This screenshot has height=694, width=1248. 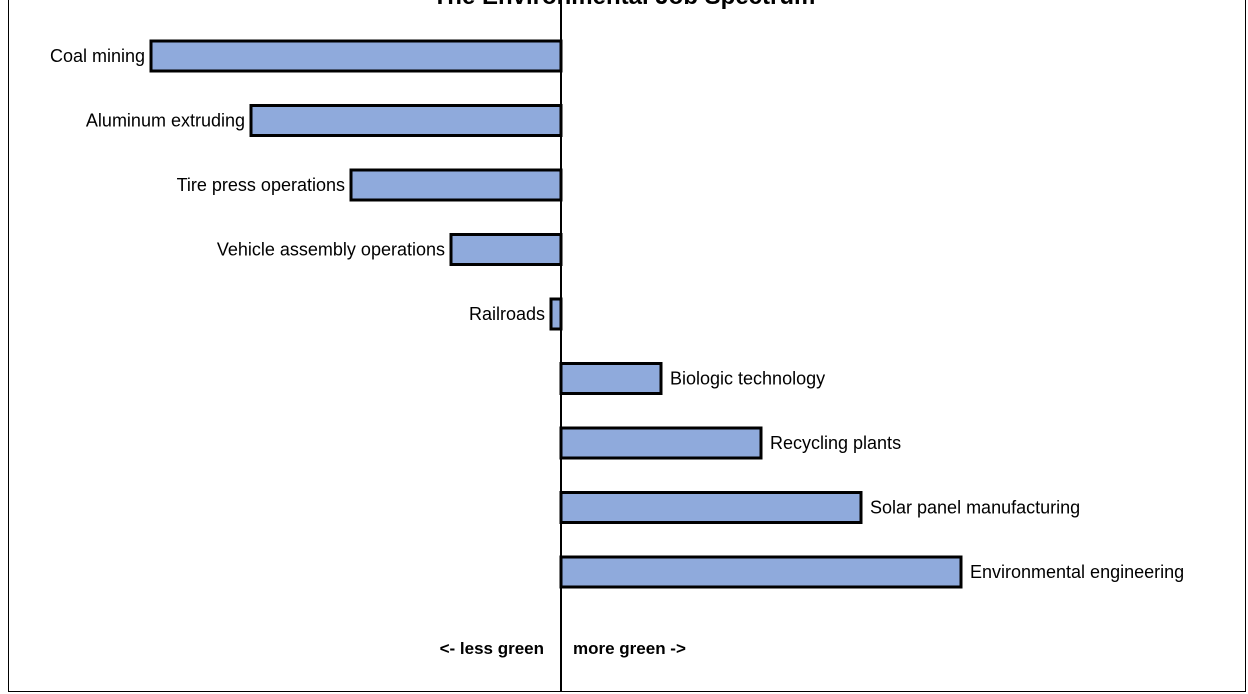 I want to click on less-green-annotation: <- less green, so click(x=492, y=648).